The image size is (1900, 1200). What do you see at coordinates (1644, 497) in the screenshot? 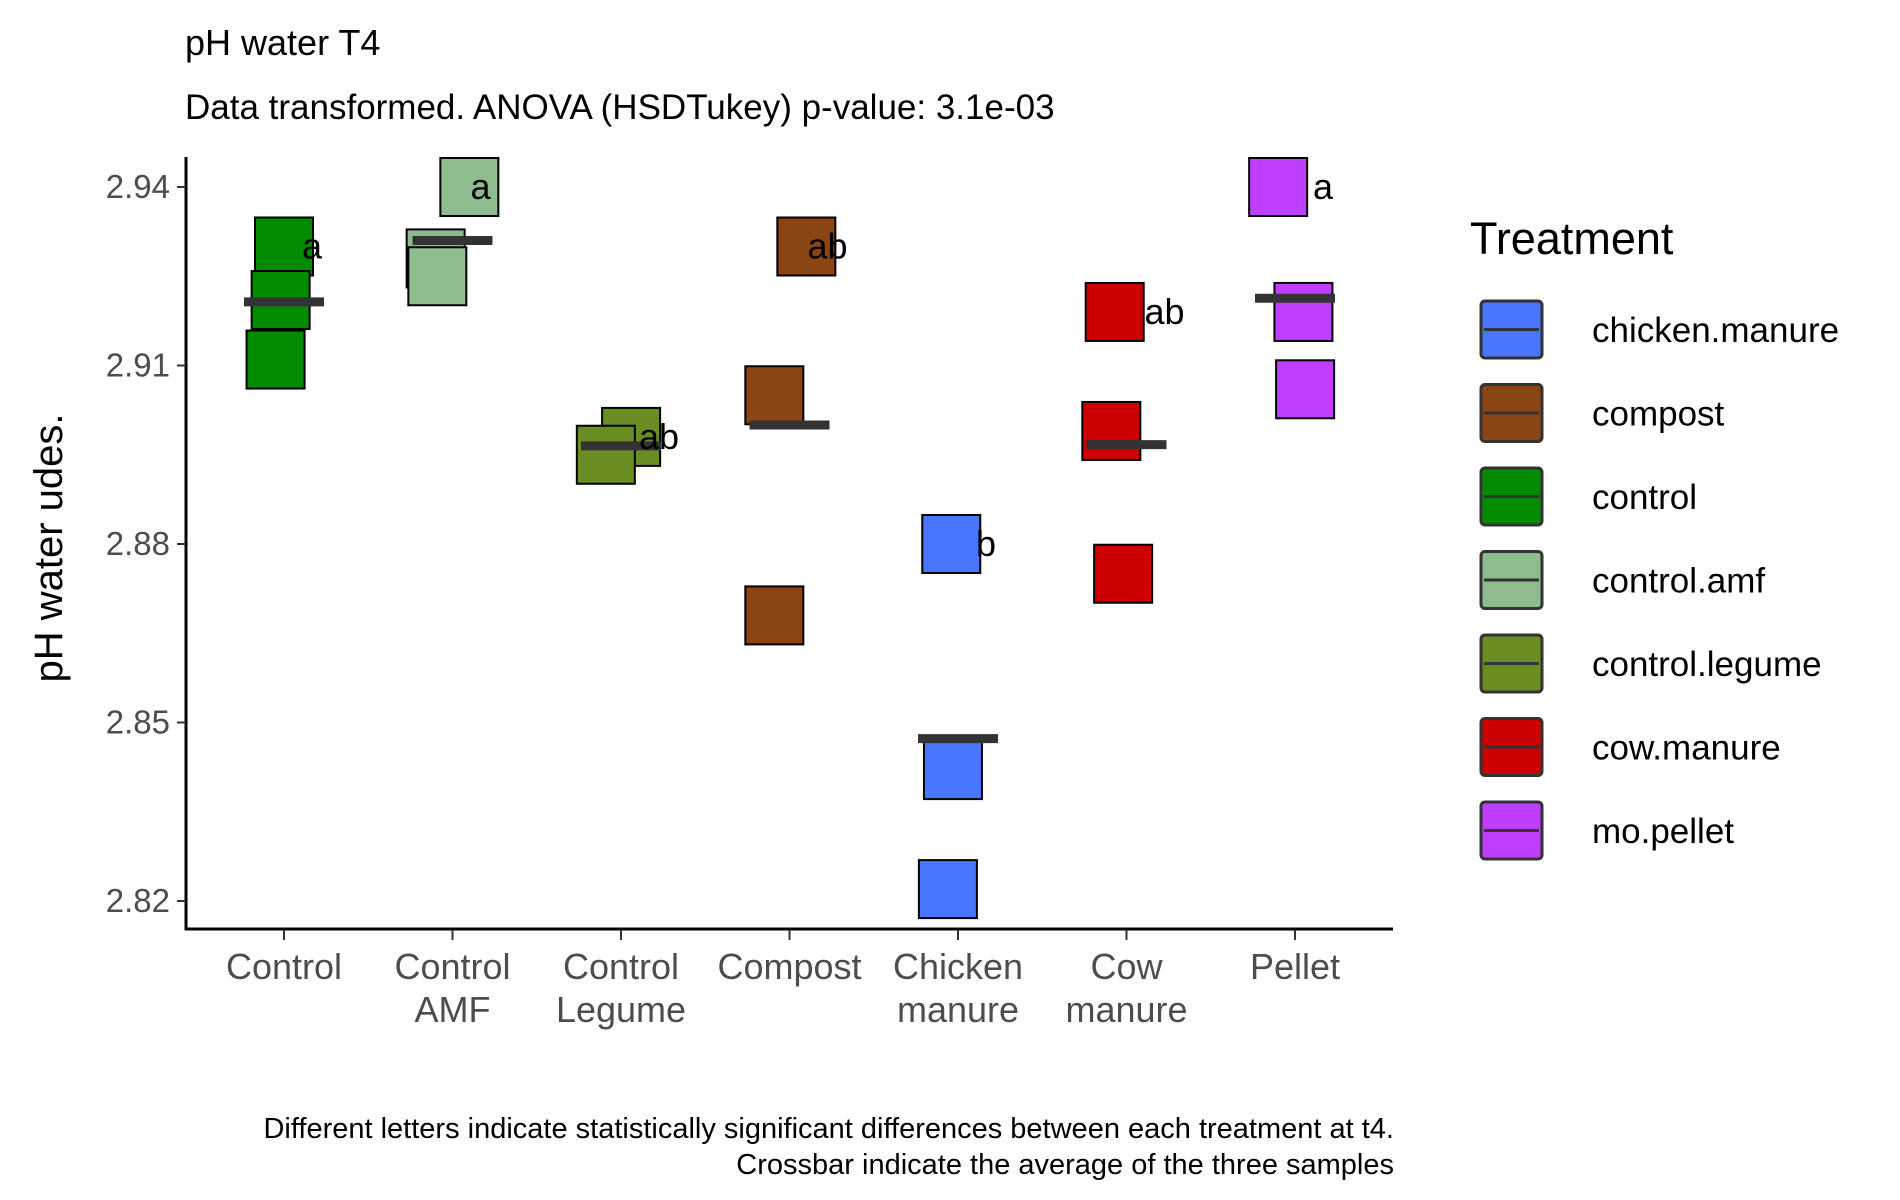
I see `legend-label: control` at bounding box center [1644, 497].